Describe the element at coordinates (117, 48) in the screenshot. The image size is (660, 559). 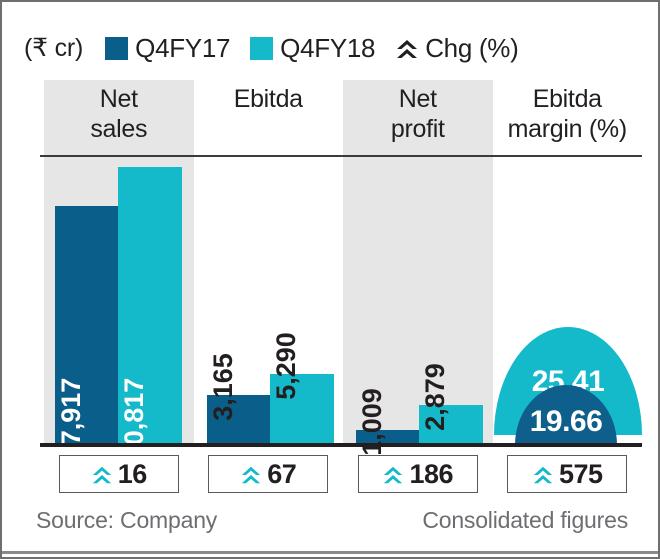
I see `legend-swatch-q4fy17` at that location.